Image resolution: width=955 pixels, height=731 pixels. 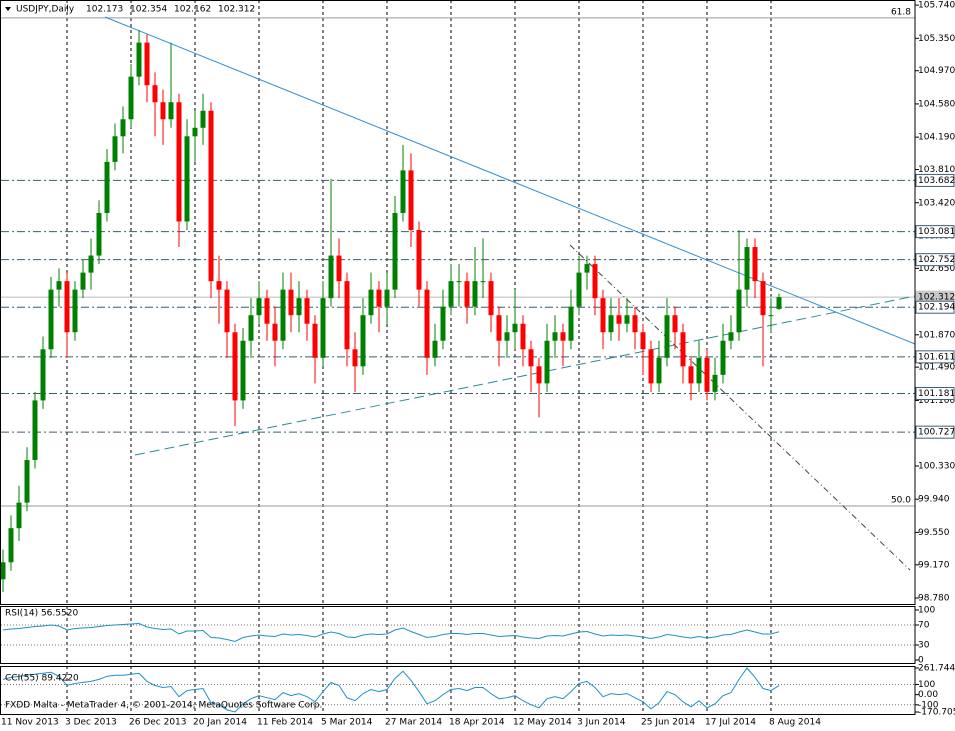 What do you see at coordinates (901, 12) in the screenshot?
I see `fib-label: 61.8` at bounding box center [901, 12].